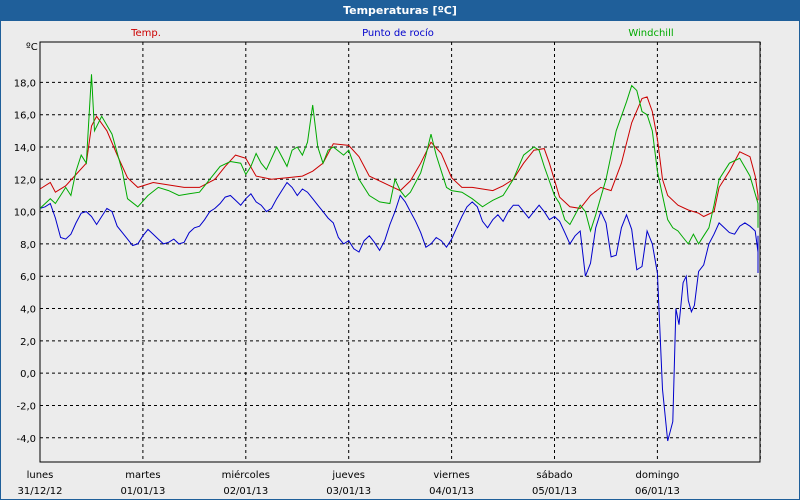 The height and width of the screenshot is (500, 800). Describe the element at coordinates (25, 148) in the screenshot. I see `y-tick-label: 14,0` at that location.